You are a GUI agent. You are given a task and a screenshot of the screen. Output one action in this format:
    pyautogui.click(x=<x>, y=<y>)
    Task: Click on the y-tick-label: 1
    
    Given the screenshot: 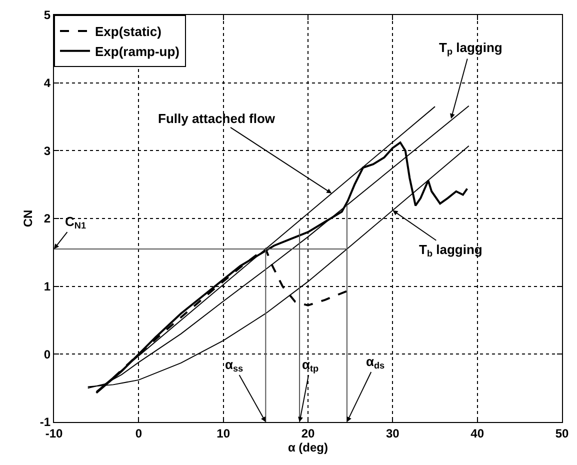 What is the action you would take?
    pyautogui.click(x=47, y=287)
    